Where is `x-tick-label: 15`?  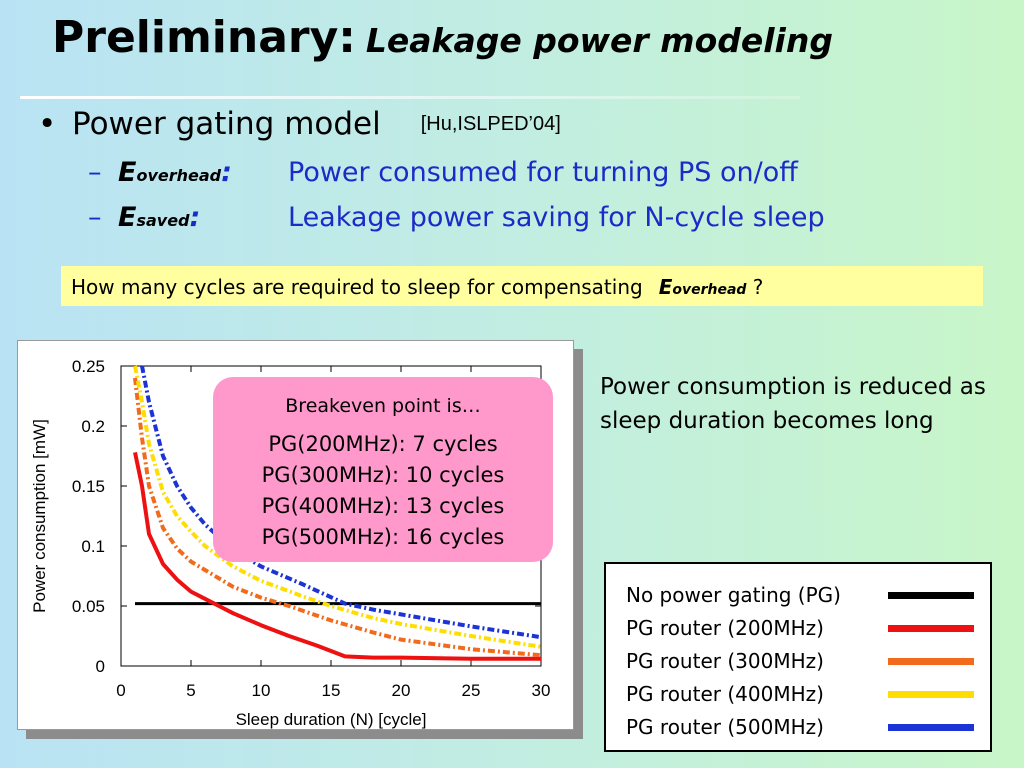
x-tick-label: 15 is located at coordinates (331, 690).